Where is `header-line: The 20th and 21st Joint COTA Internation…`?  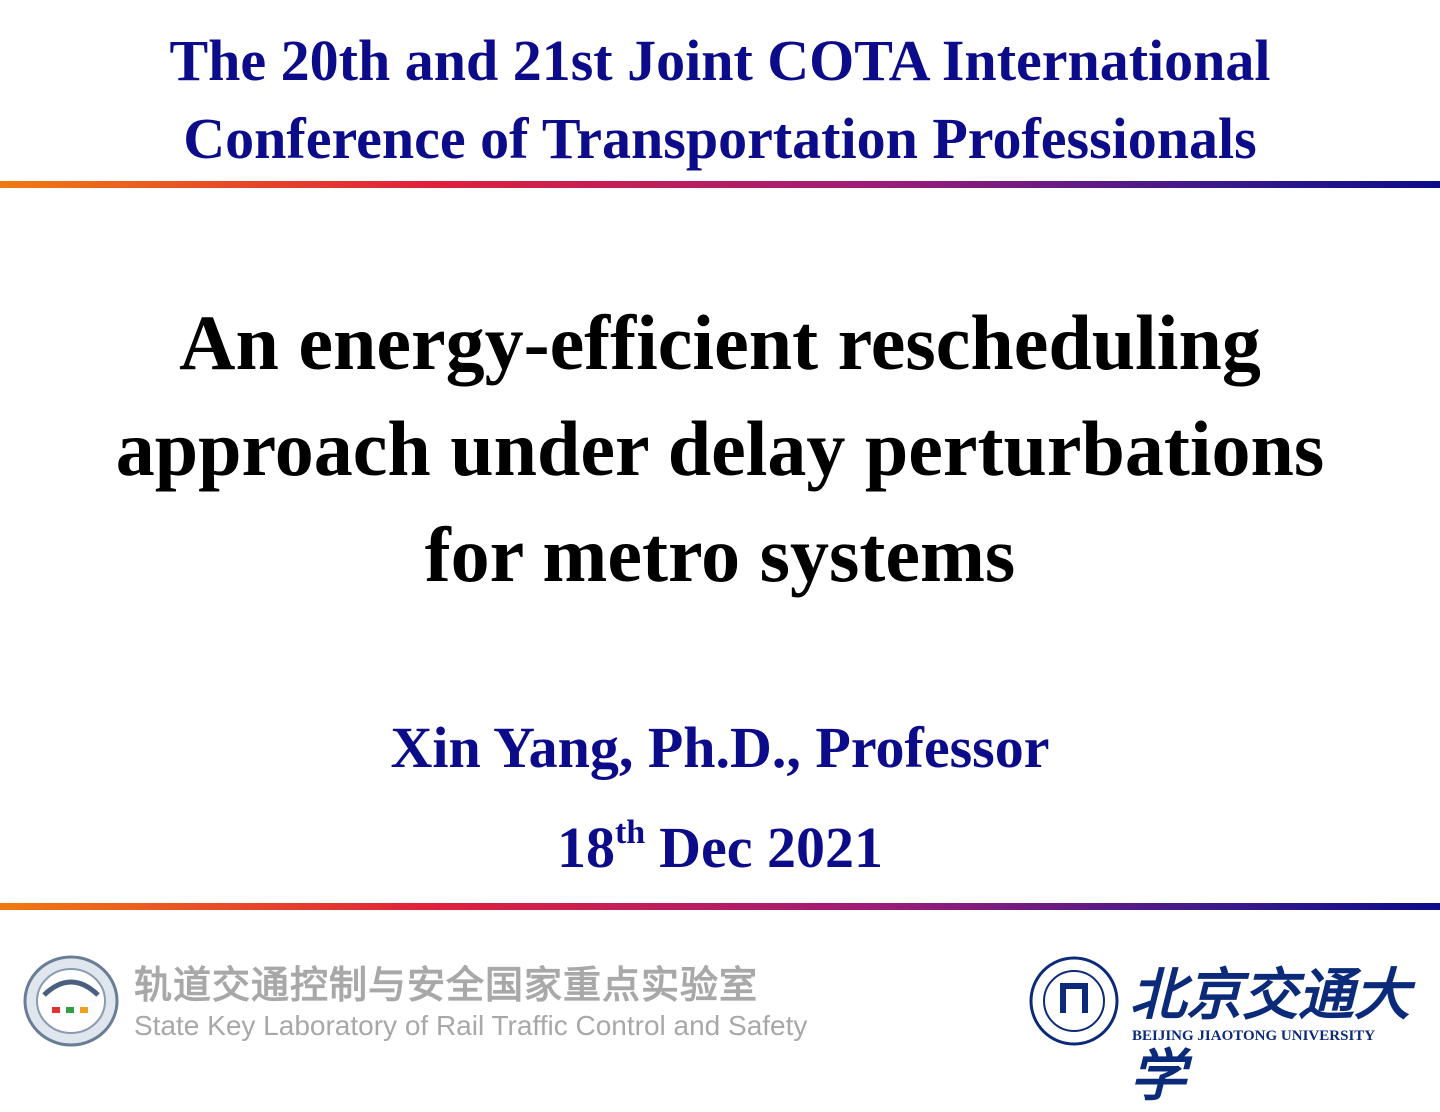 header-line: The 20th and 21st Joint COTA Internation… is located at coordinates (720, 60).